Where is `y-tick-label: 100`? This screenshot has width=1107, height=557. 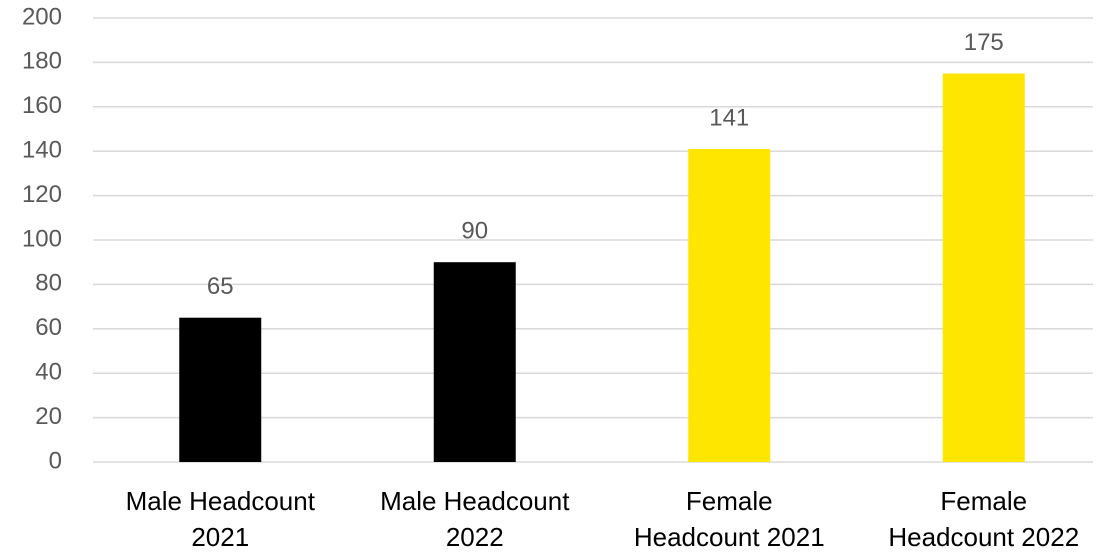 y-tick-label: 100 is located at coordinates (42, 238).